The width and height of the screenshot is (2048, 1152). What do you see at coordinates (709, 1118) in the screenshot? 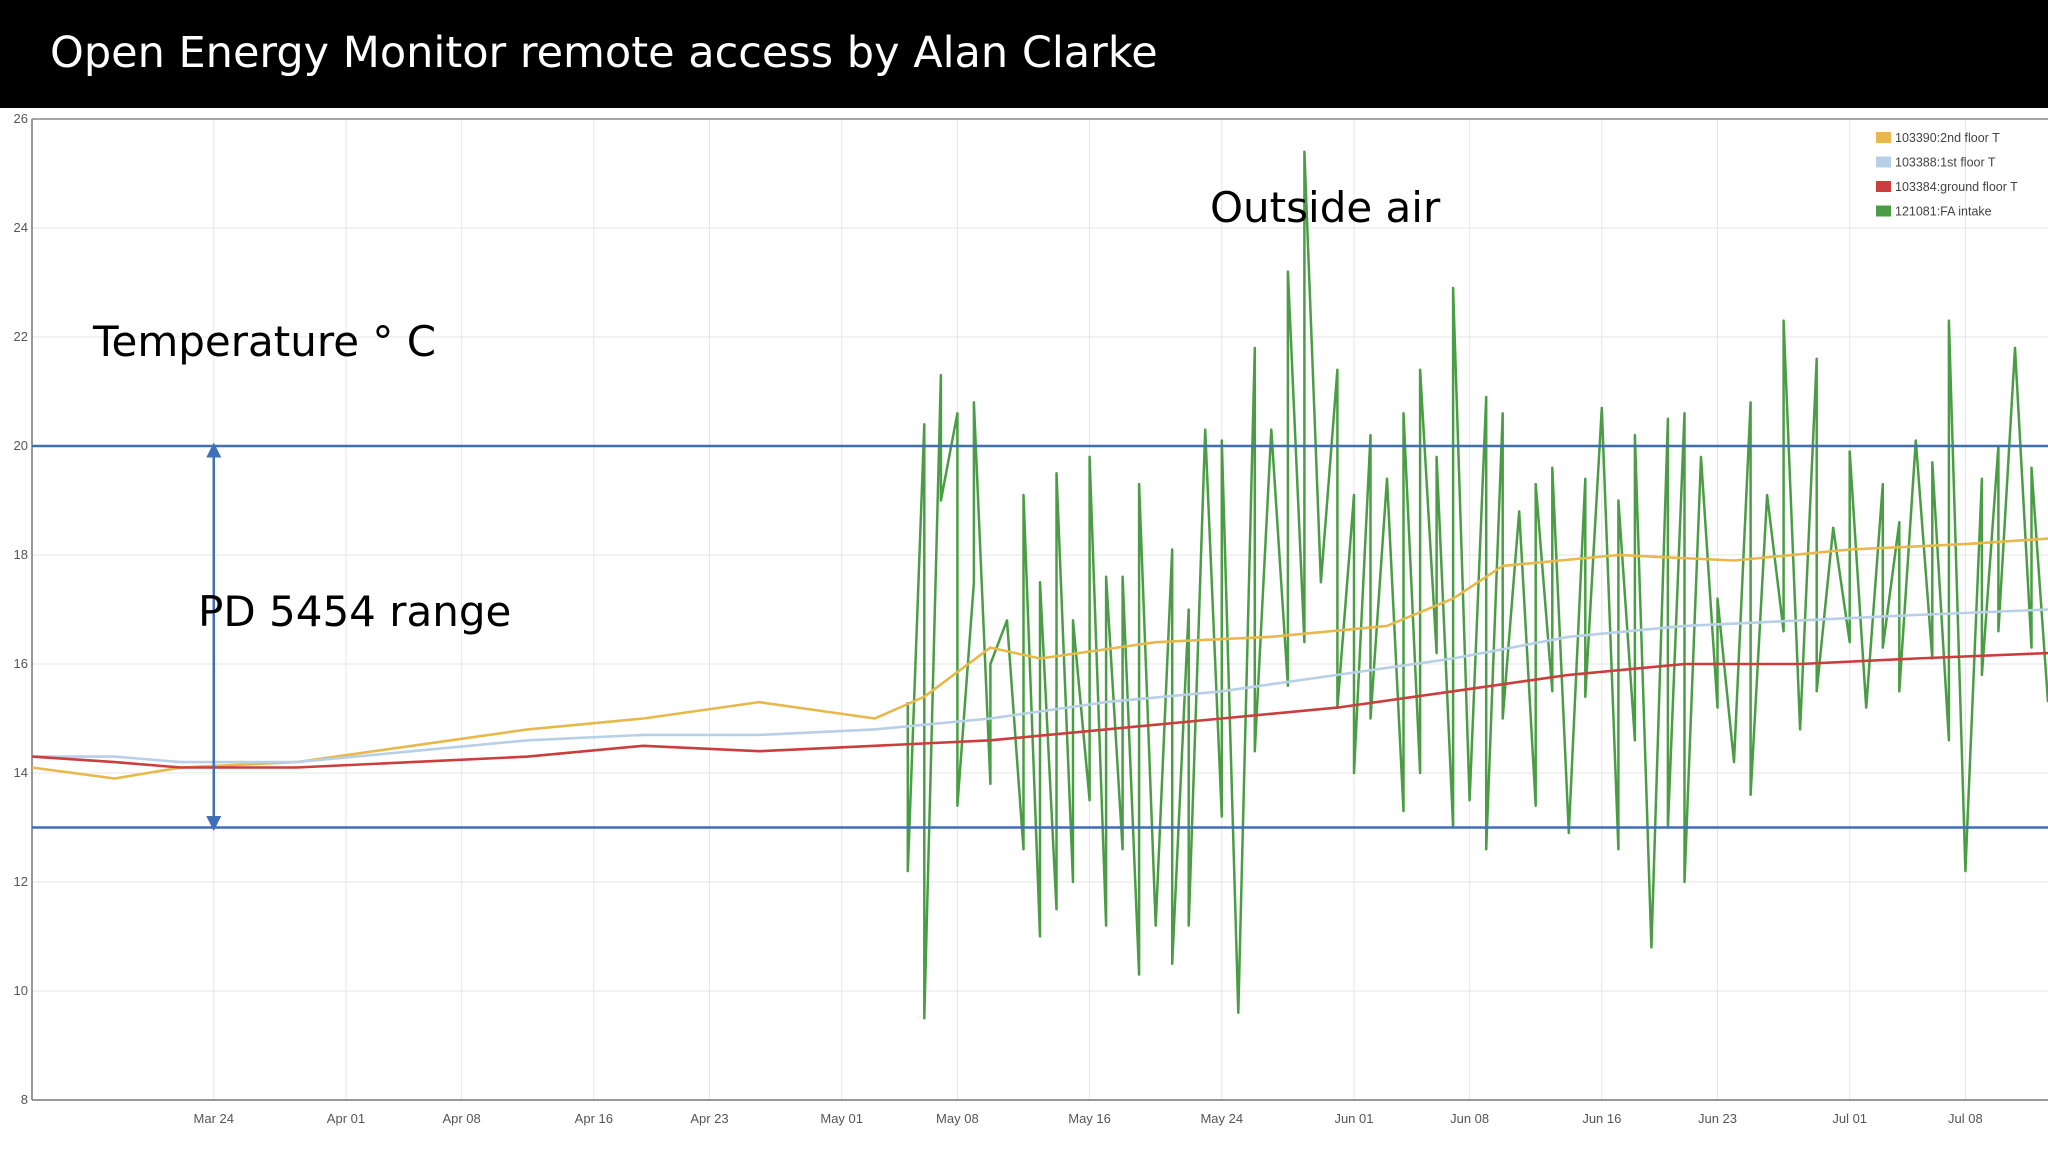
I see `x-tick-label: Apr 23` at bounding box center [709, 1118].